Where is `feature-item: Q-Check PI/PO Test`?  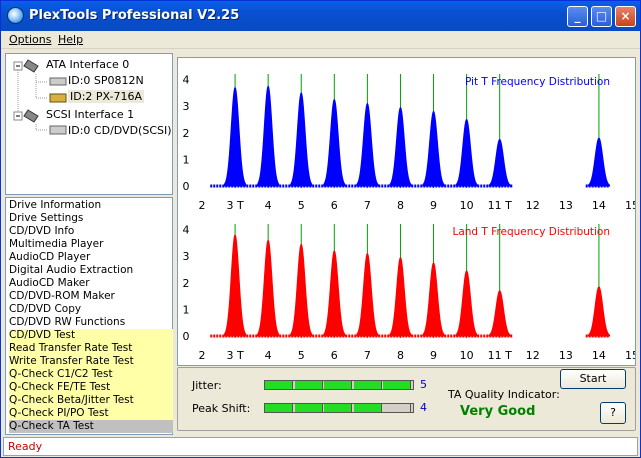
feature-item: Q-Check PI/PO Test is located at coordinates (91, 413).